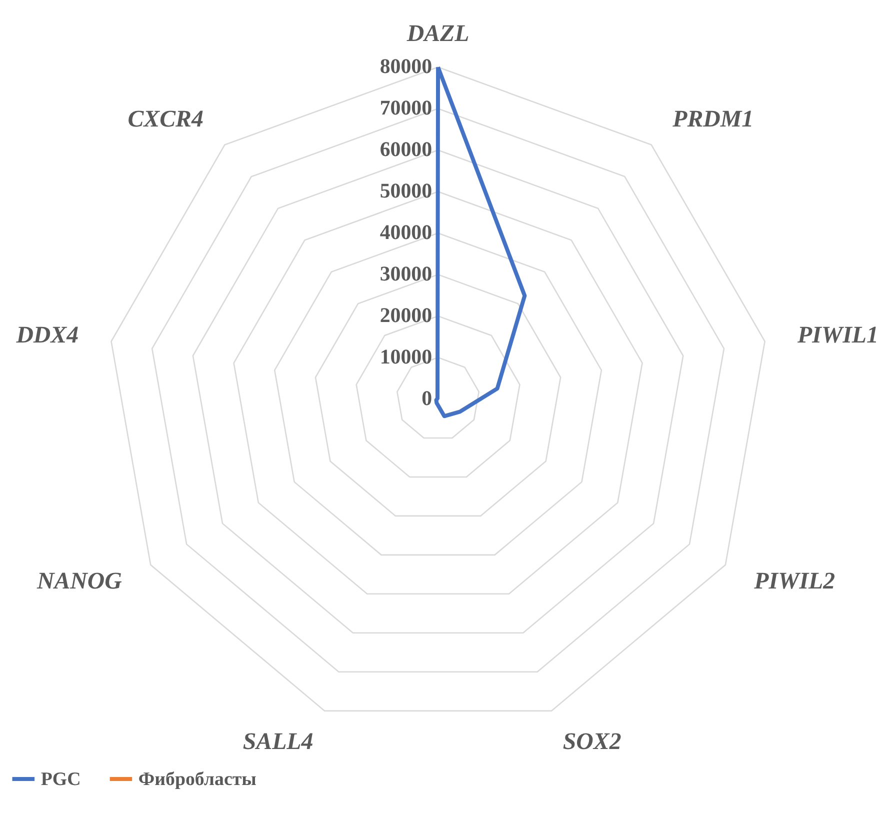  Describe the element at coordinates (406, 274) in the screenshot. I see `y-tick-label: 30000` at that location.